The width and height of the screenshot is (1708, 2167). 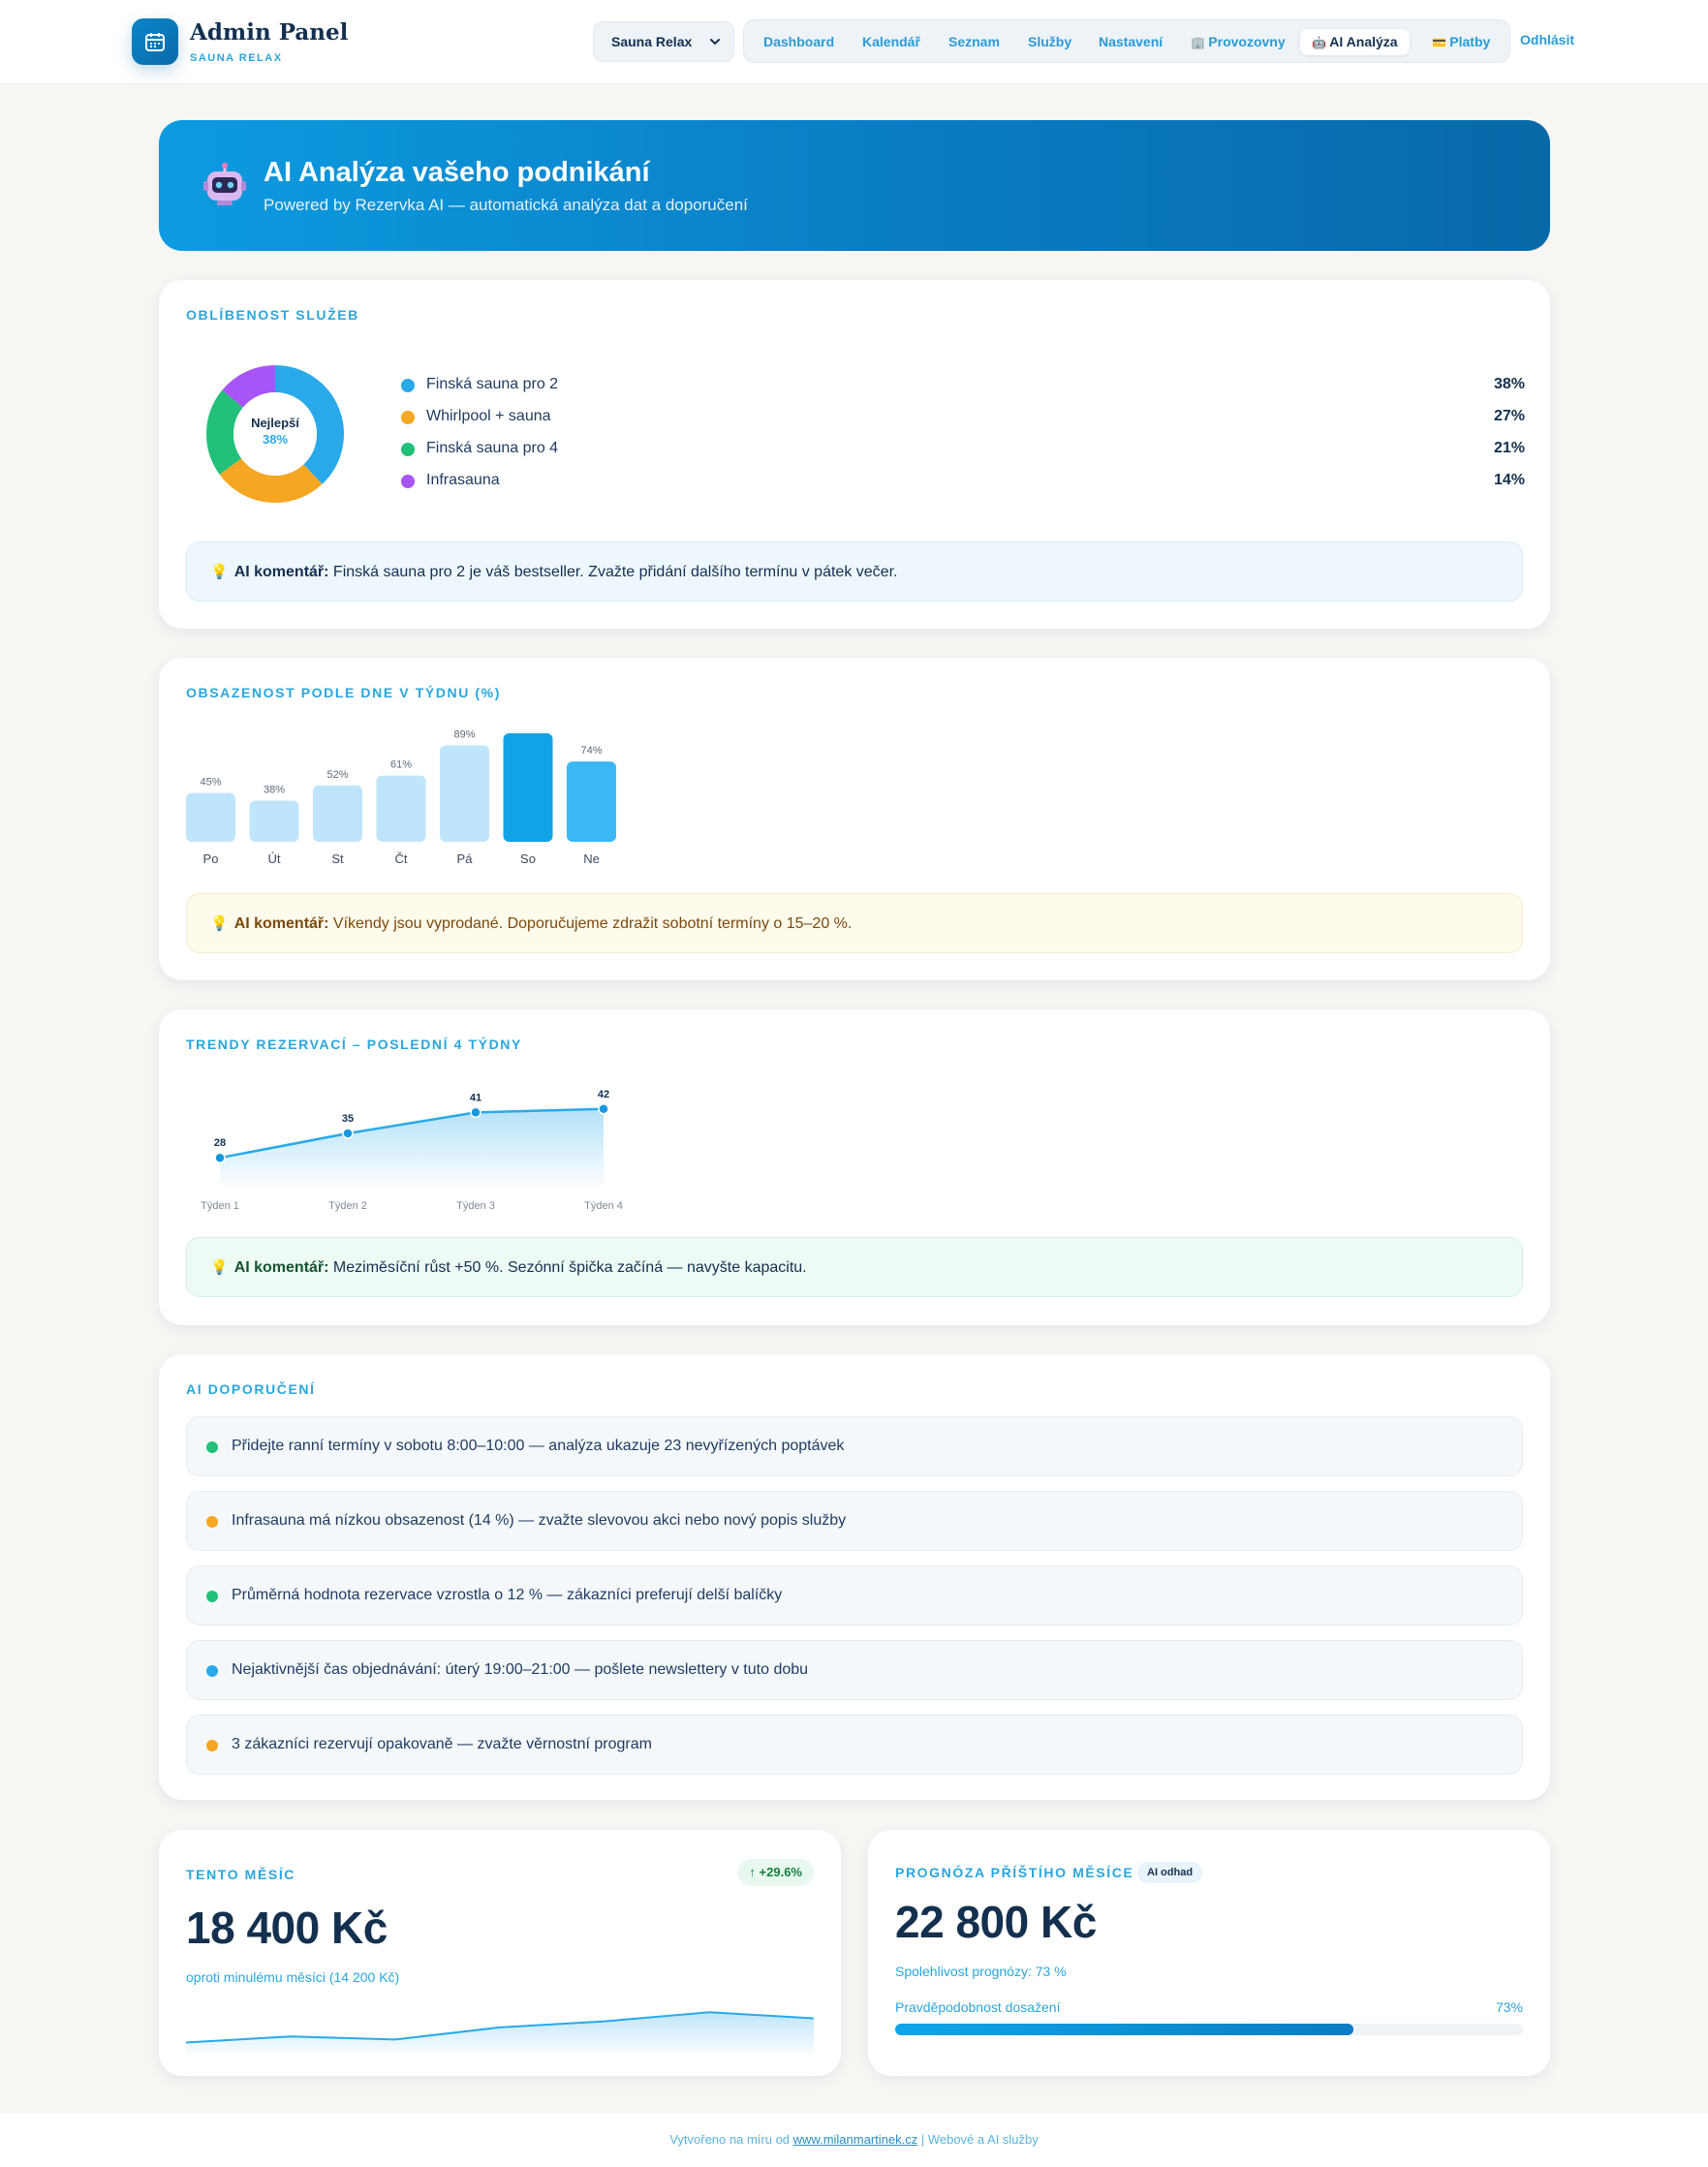 What do you see at coordinates (1355, 42) in the screenshot?
I see `nav-ai-analysis: 🤖 AI Analýza` at bounding box center [1355, 42].